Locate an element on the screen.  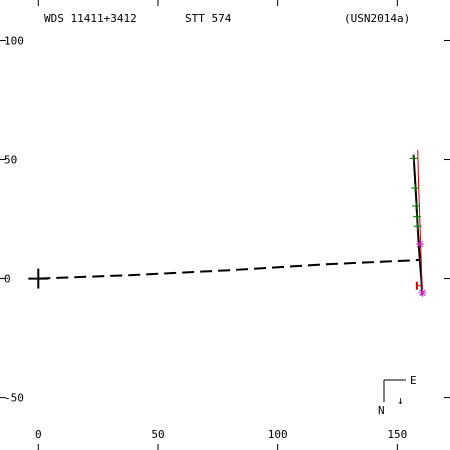
observation-marks is located at coordinates (418, 225).